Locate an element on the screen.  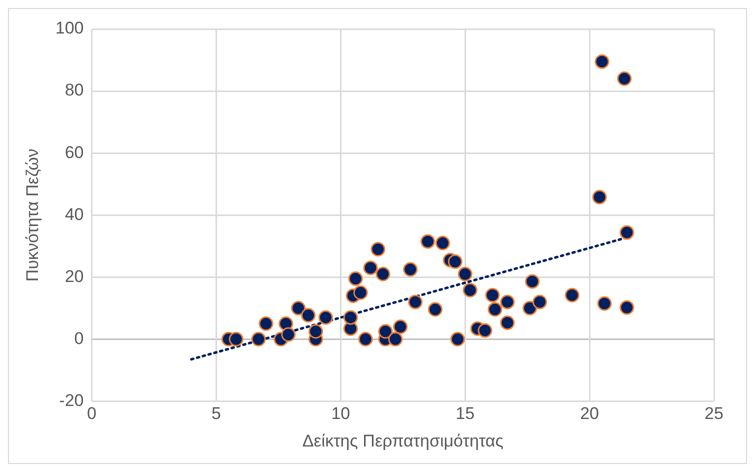
x-tick-label: 20 is located at coordinates (590, 414).